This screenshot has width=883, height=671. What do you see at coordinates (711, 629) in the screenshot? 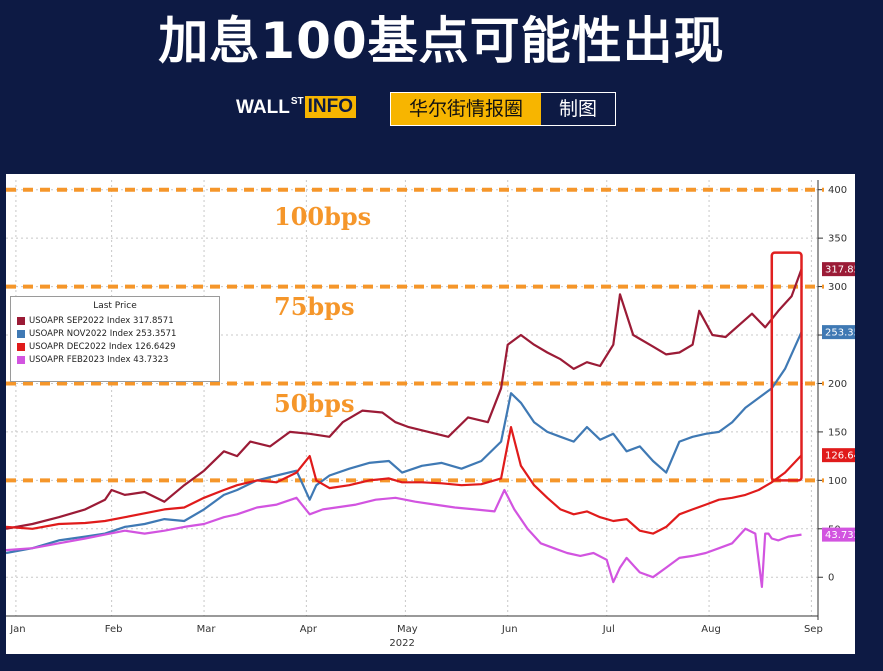
I see `x-tick-label: Aug` at bounding box center [711, 629].